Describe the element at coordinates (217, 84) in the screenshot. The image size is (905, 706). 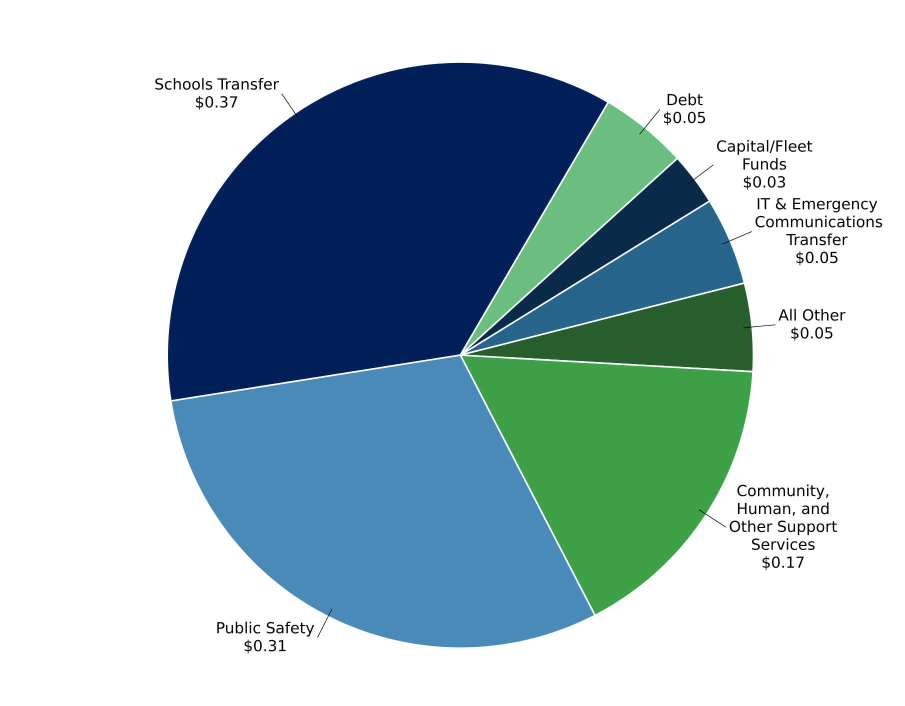
I see `slice-label: Schools Transfer` at that location.